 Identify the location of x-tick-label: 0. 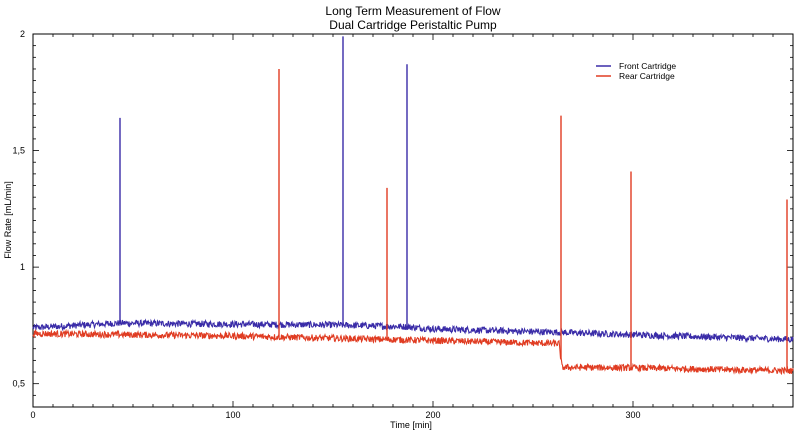
(32, 415).